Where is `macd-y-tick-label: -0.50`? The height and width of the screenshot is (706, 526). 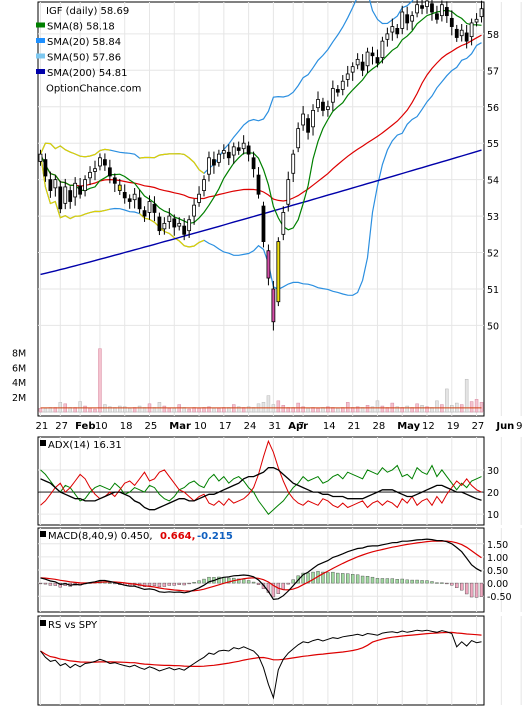 macd-y-tick-label: -0.50 is located at coordinates (499, 597).